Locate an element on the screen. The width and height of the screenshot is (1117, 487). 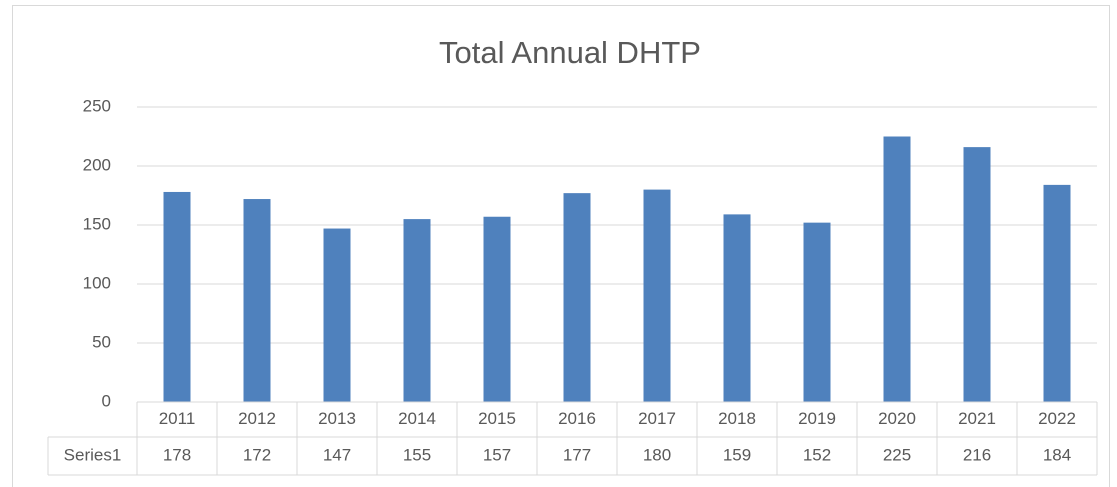
x-tick-label: 2021 is located at coordinates (977, 418).